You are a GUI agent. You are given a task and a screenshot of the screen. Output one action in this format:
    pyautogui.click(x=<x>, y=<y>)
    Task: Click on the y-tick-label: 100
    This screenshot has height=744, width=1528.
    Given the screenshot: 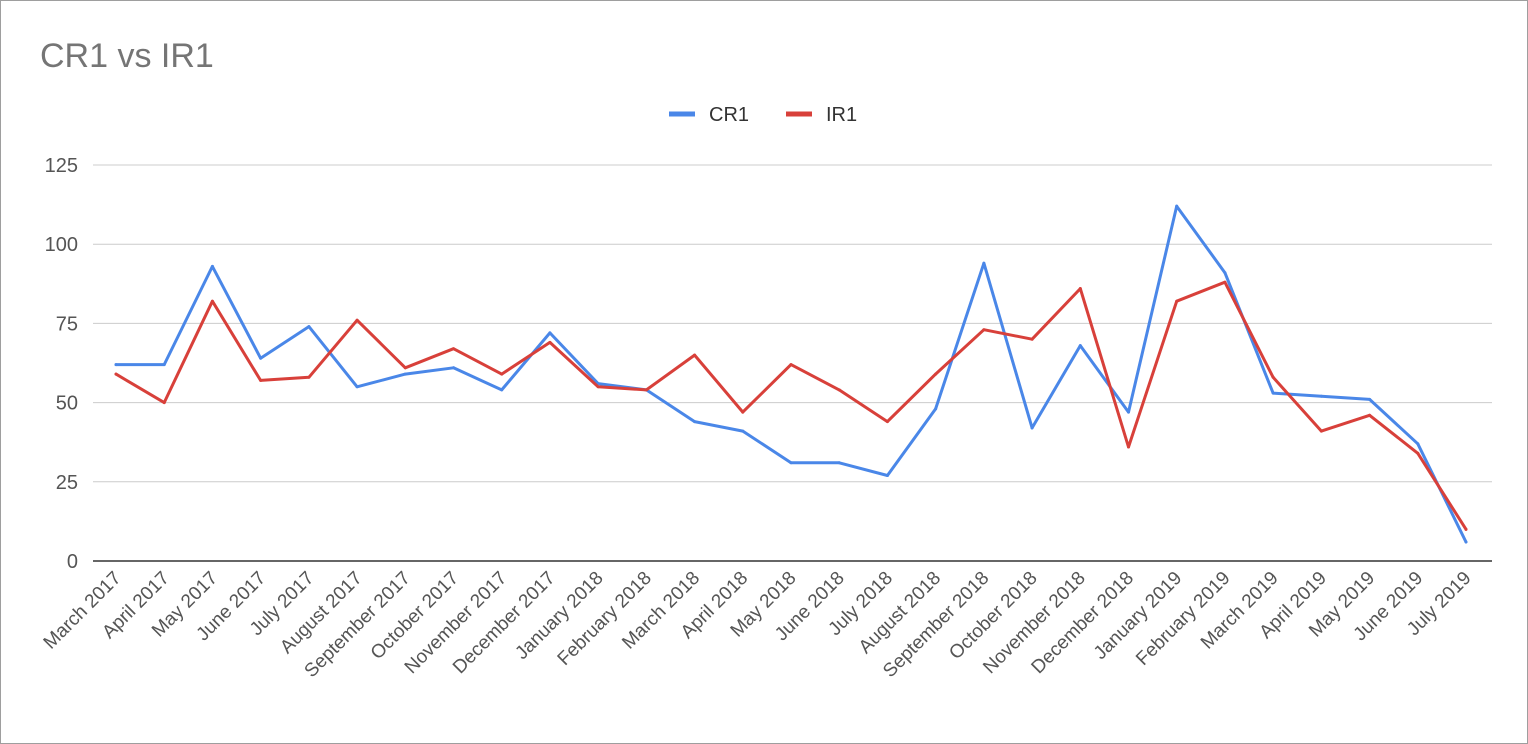 What is the action you would take?
    pyautogui.click(x=61, y=245)
    